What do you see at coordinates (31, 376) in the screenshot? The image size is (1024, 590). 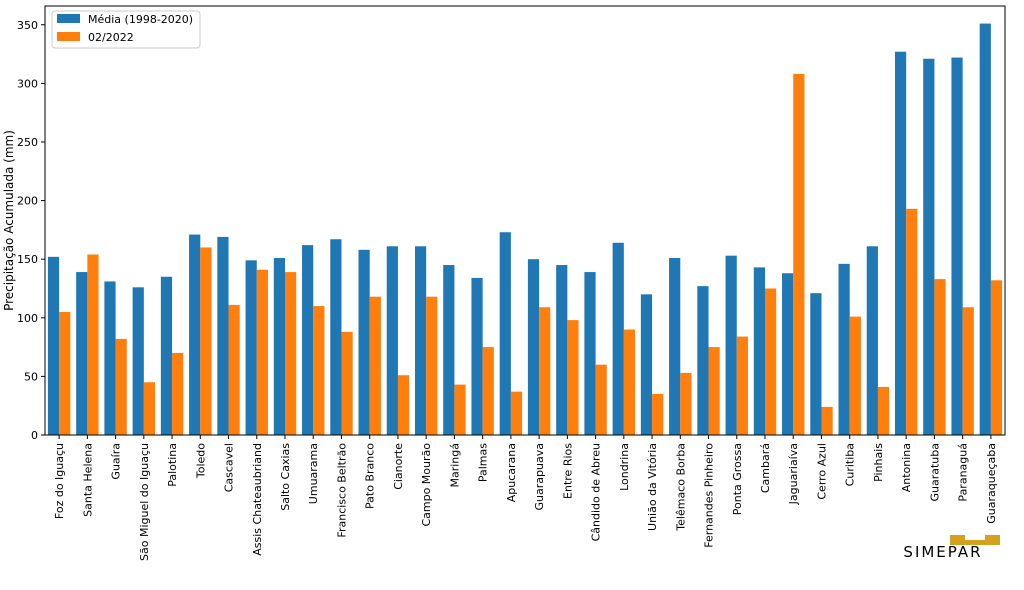 I see `y-tick-label: 50` at bounding box center [31, 376].